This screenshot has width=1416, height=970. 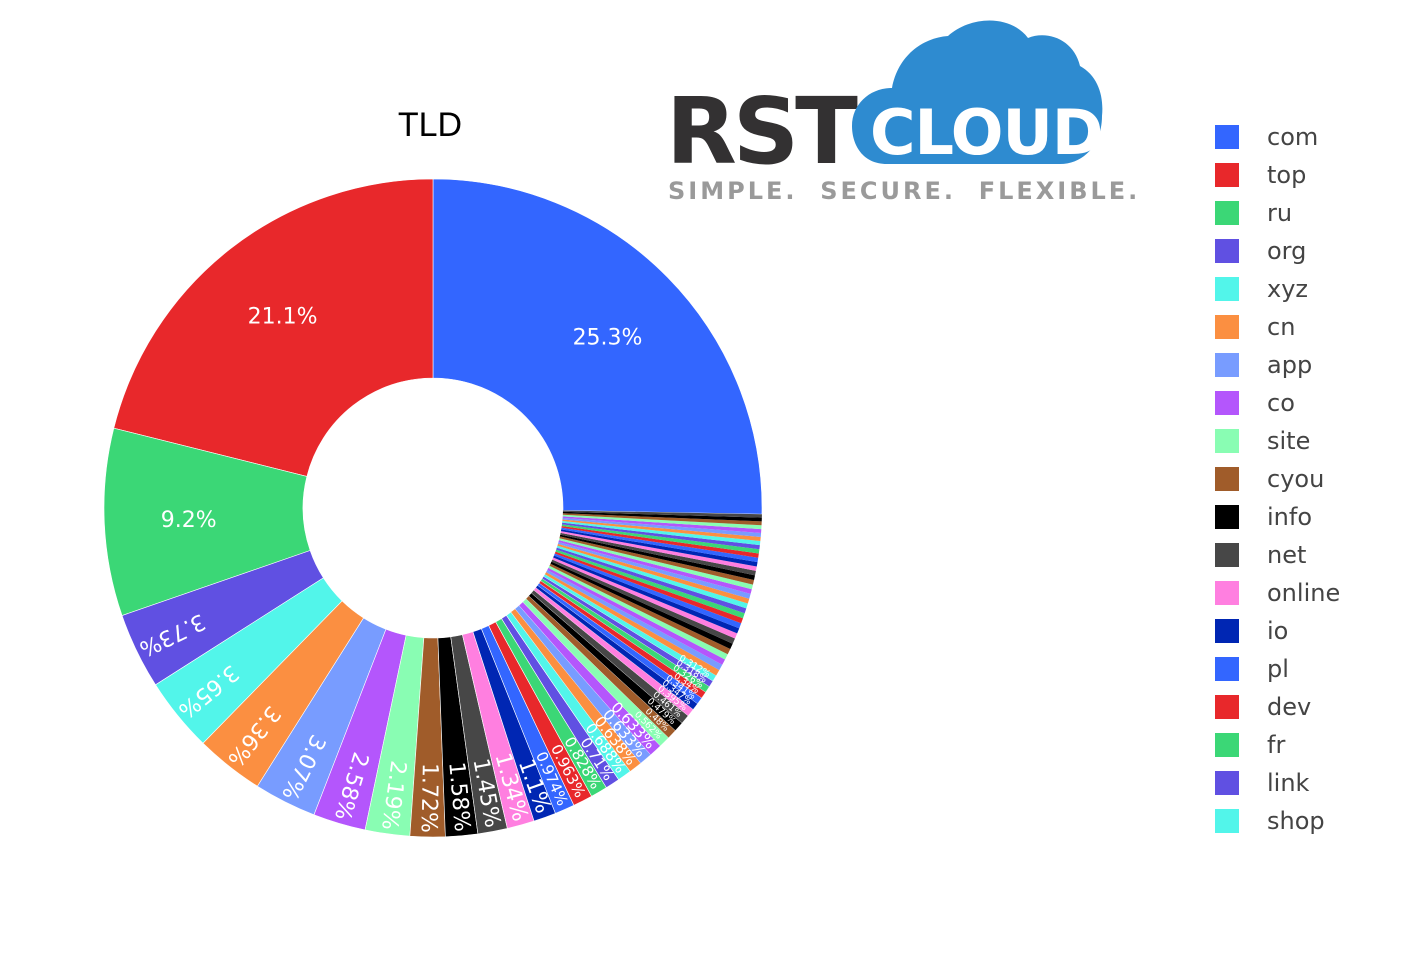 What do you see at coordinates (1277, 365) in the screenshot?
I see `legend-item-app: app` at bounding box center [1277, 365].